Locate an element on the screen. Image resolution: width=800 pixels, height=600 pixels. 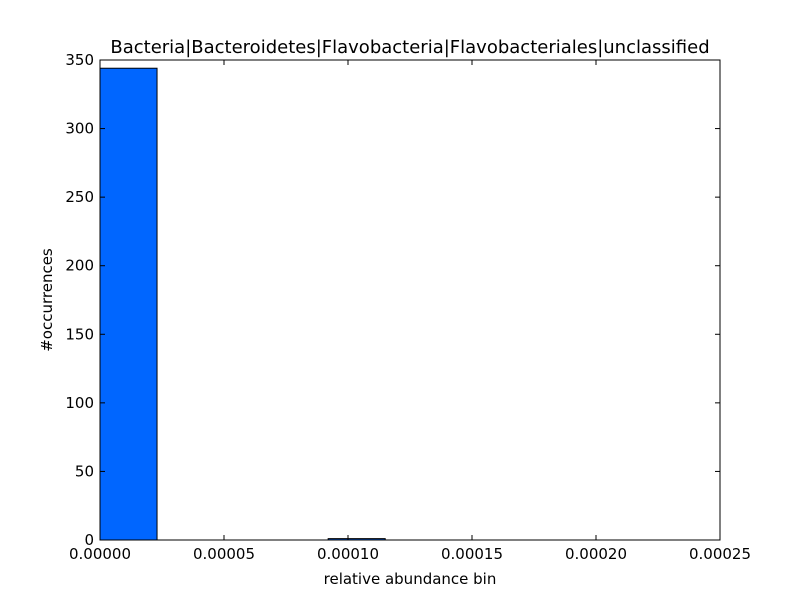
y-tick-label-7: 350 is located at coordinates (79, 60).